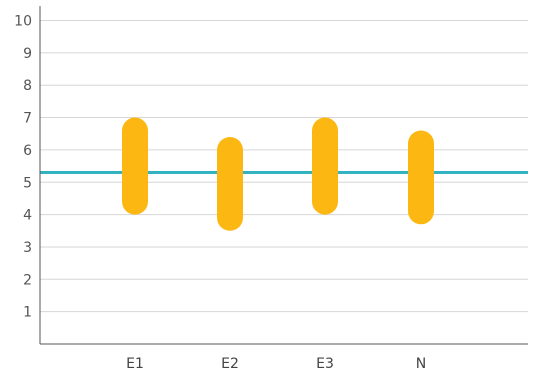 This screenshot has height=374, width=537. Describe the element at coordinates (27, 216) in the screenshot. I see `y-tick-label: 4` at that location.